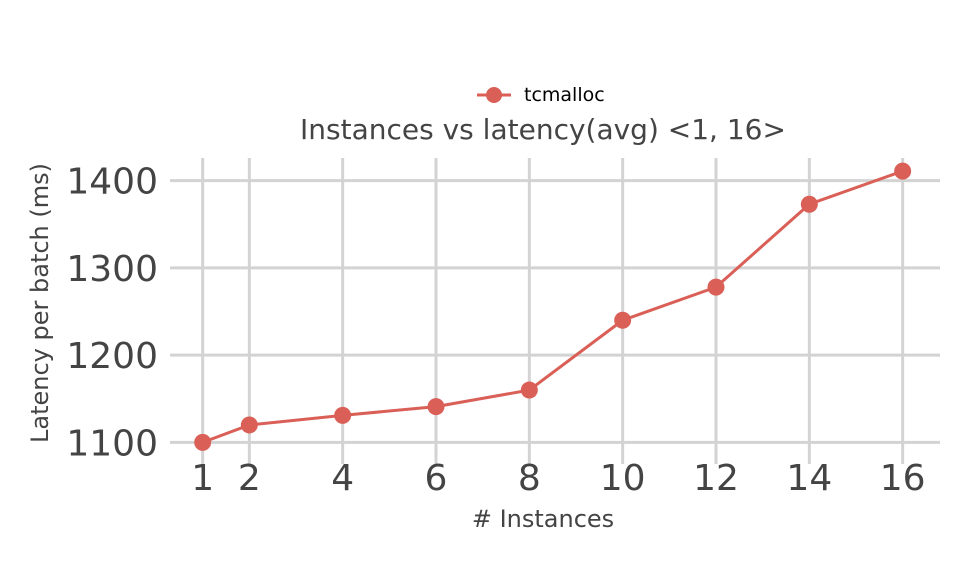  I want to click on legend-marker, so click(494, 95).